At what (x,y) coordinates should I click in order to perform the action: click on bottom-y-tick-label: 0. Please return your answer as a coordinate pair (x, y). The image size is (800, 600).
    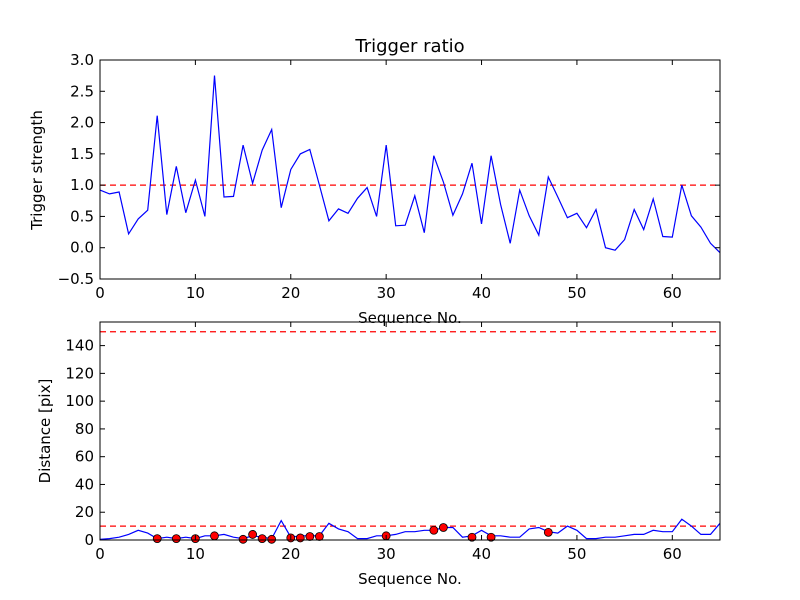
    Looking at the image, I should click on (89, 540).